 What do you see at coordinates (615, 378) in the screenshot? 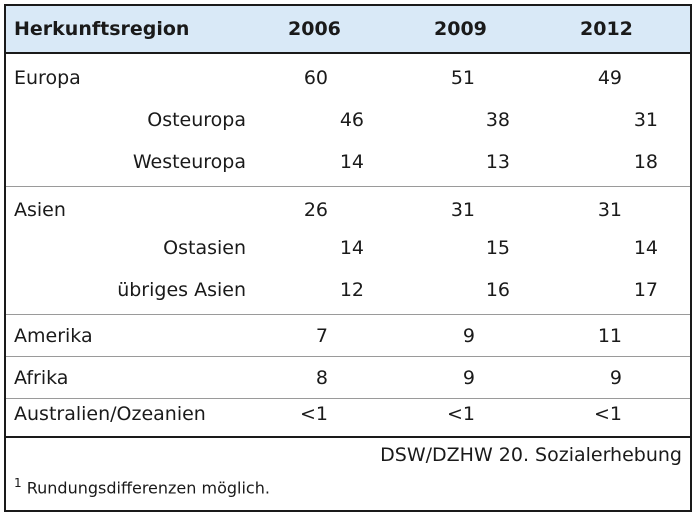
I see `value-2012: 9` at bounding box center [615, 378].